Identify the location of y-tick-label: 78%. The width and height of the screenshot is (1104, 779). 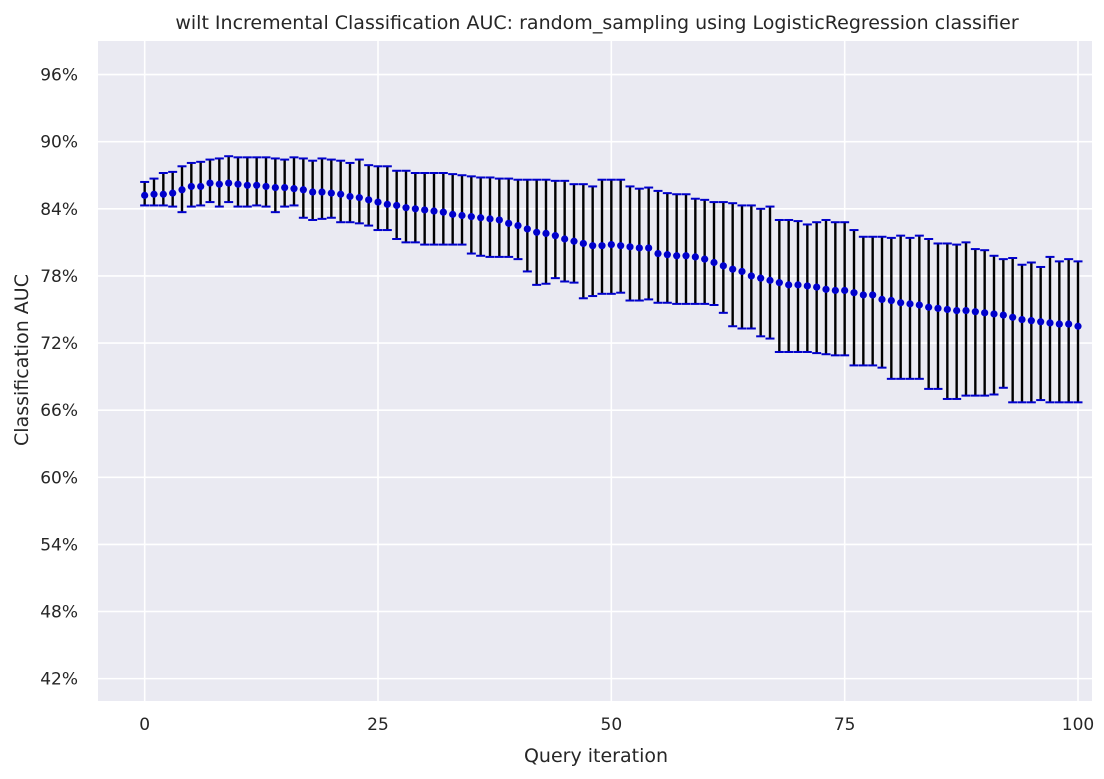
(59, 277).